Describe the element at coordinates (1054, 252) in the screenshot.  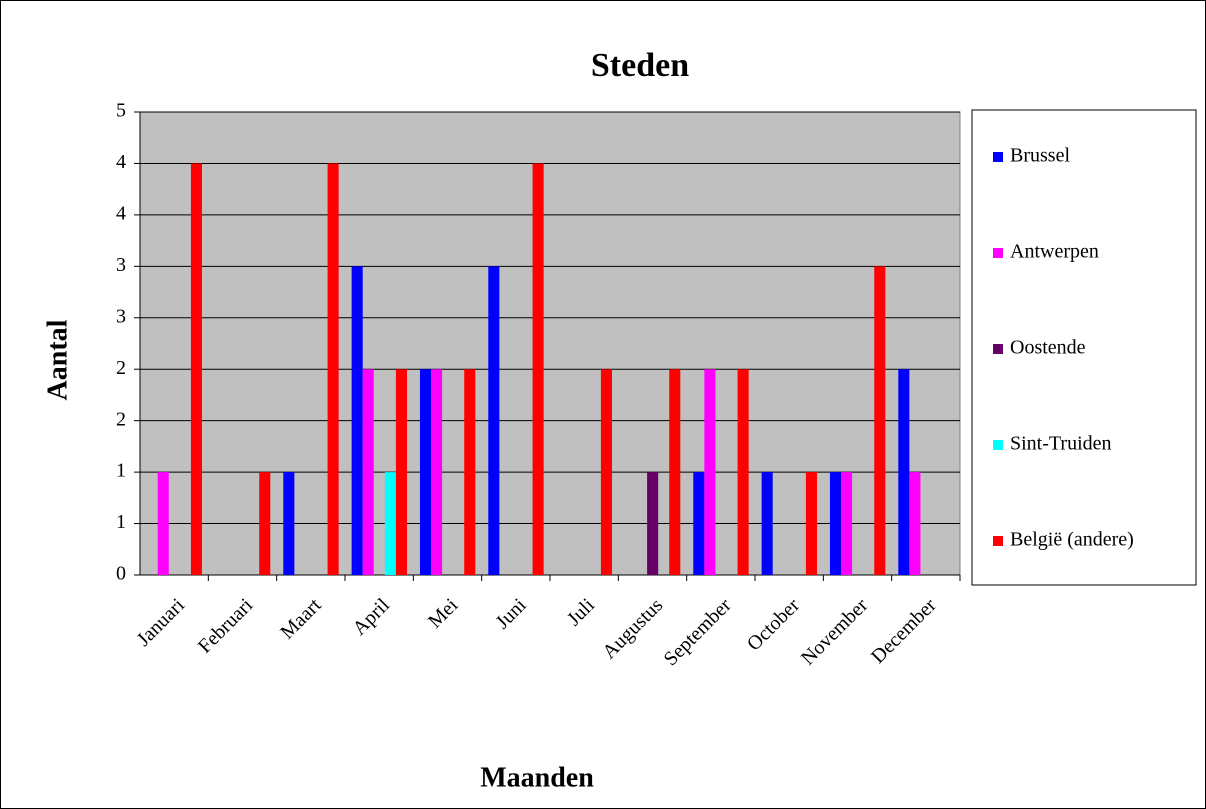
I see `legend-label: Antwerpen` at that location.